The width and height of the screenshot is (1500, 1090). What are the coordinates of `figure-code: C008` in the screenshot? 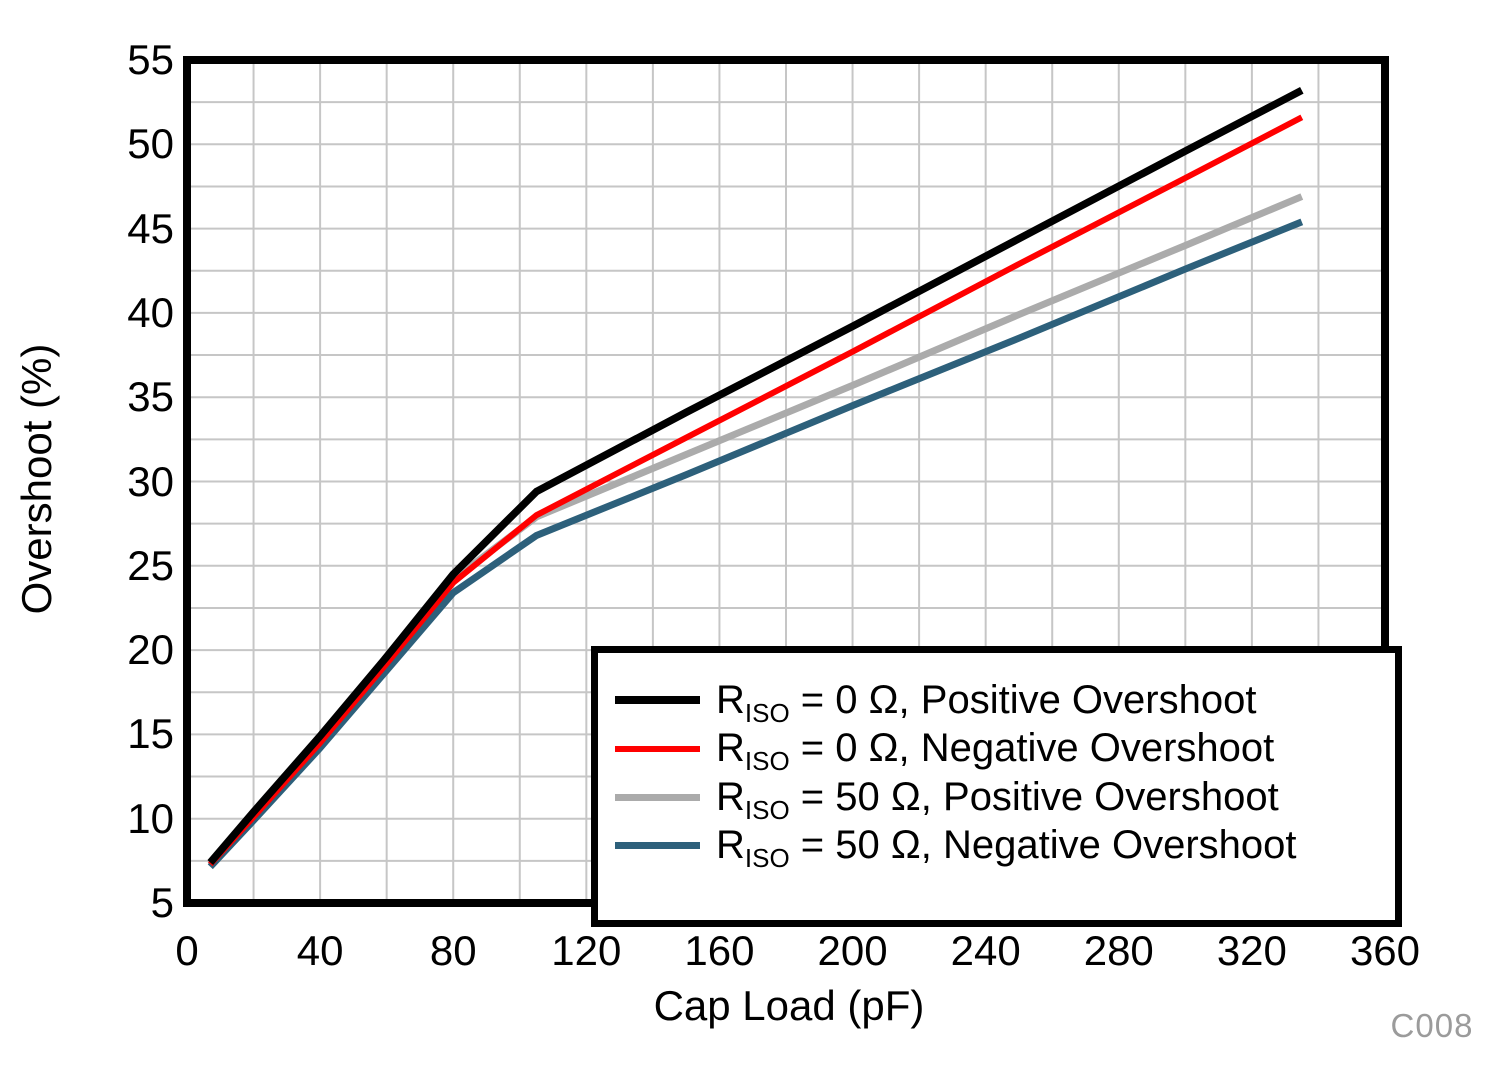 It's located at (1432, 1025).